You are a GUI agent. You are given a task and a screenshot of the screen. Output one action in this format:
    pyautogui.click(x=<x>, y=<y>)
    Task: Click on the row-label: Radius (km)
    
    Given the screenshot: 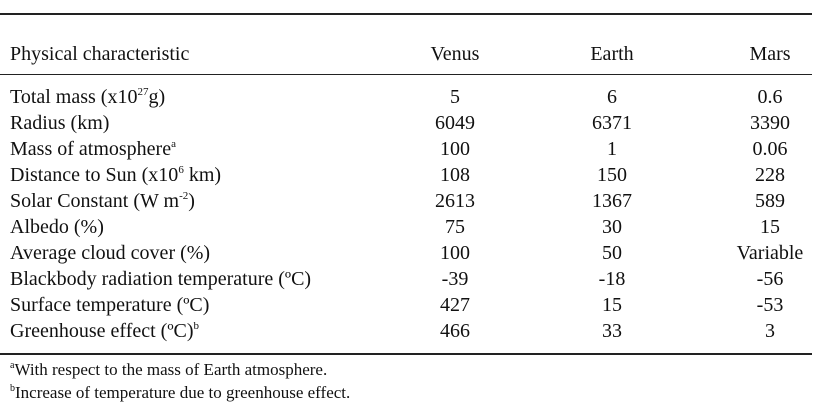 What is the action you would take?
    pyautogui.click(x=59, y=123)
    